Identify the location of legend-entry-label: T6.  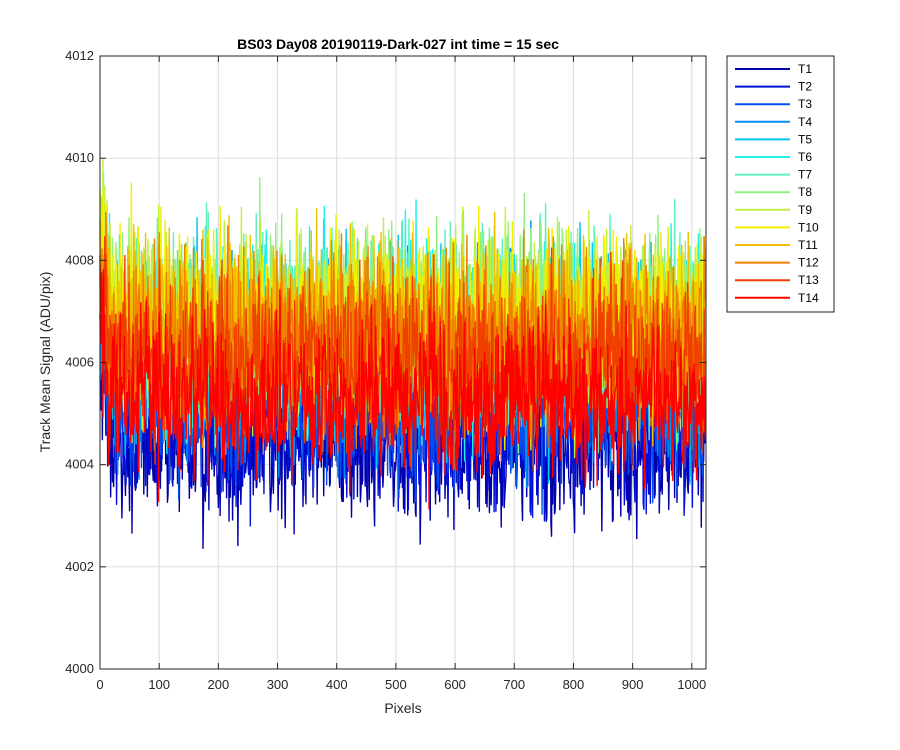
(805, 157).